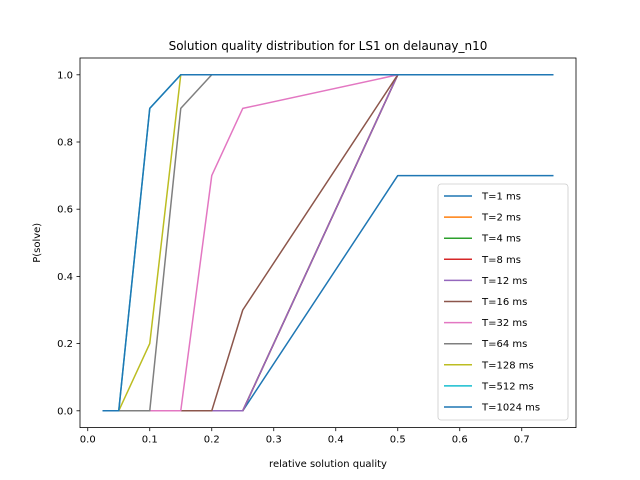  What do you see at coordinates (507, 386) in the screenshot?
I see `legend-label: T=512 ms` at bounding box center [507, 386].